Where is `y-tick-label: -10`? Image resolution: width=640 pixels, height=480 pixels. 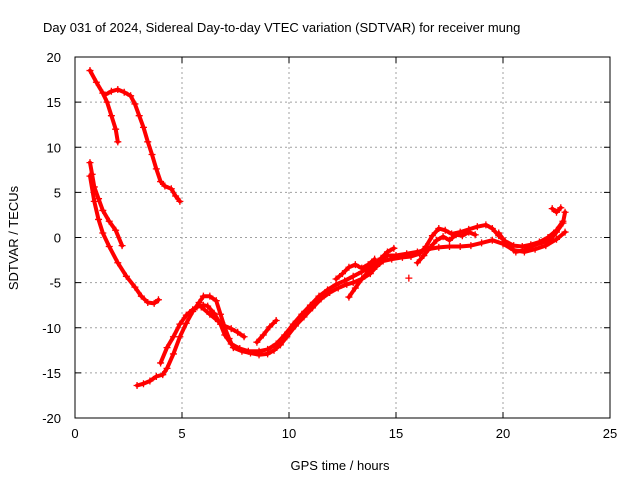
y-tick-label: -10 is located at coordinates (51, 328).